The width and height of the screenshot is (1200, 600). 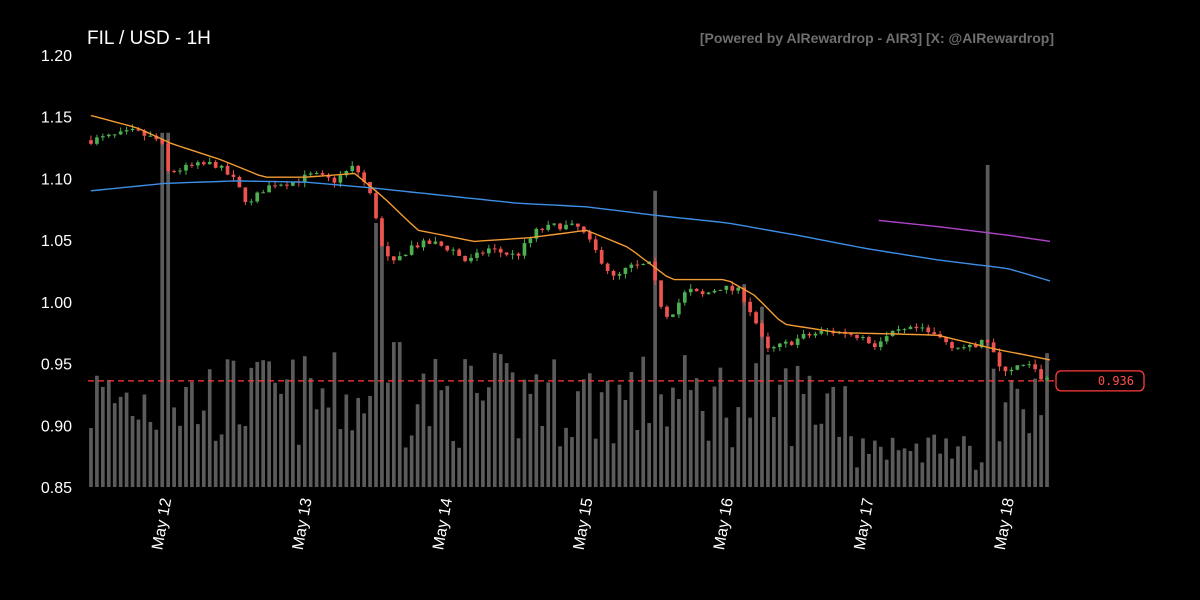 I want to click on x-tick-label: May 13, so click(x=303, y=524).